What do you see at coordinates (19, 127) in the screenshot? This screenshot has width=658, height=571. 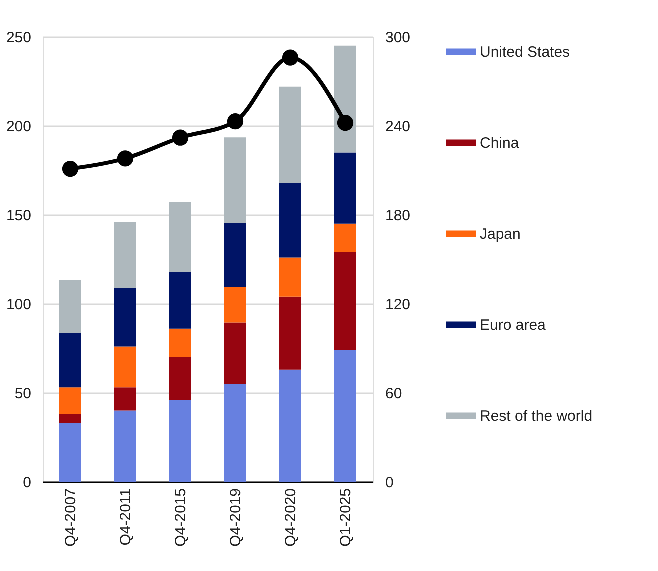 I see `y-tick-label: 200` at bounding box center [19, 127].